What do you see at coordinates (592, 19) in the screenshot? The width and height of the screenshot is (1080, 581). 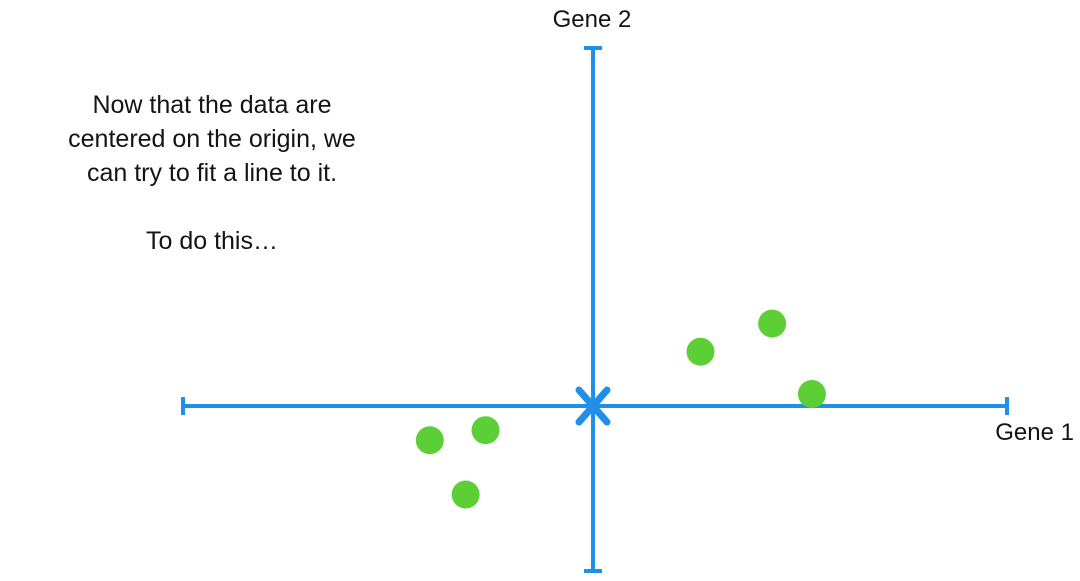 I see `y-axis-label: Gene 2` at bounding box center [592, 19].